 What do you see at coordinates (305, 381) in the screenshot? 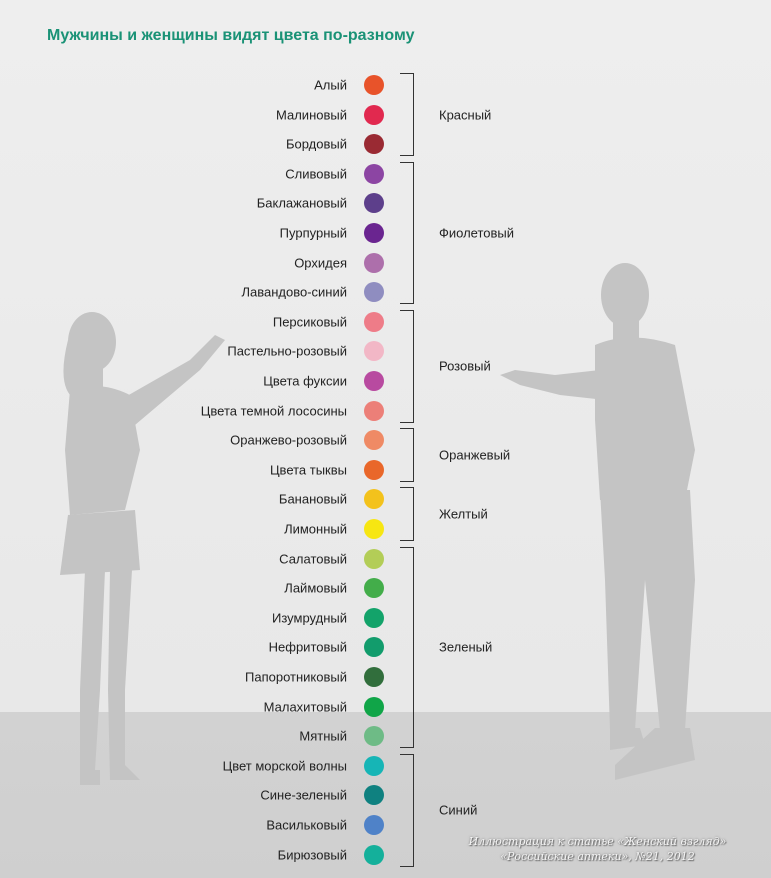
I see `color-name-label: Цвета фуксии` at bounding box center [305, 381].